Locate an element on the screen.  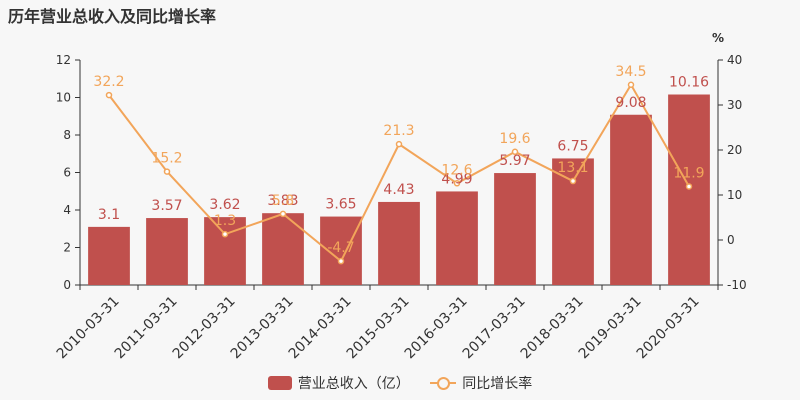
y-left-tick-label: 2 is located at coordinates (67, 248).